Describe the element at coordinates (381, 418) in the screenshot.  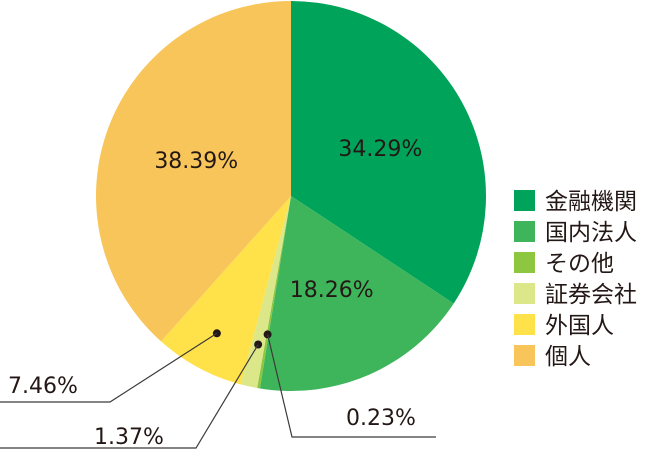
I see `slice-label-2: 0.23%` at that location.